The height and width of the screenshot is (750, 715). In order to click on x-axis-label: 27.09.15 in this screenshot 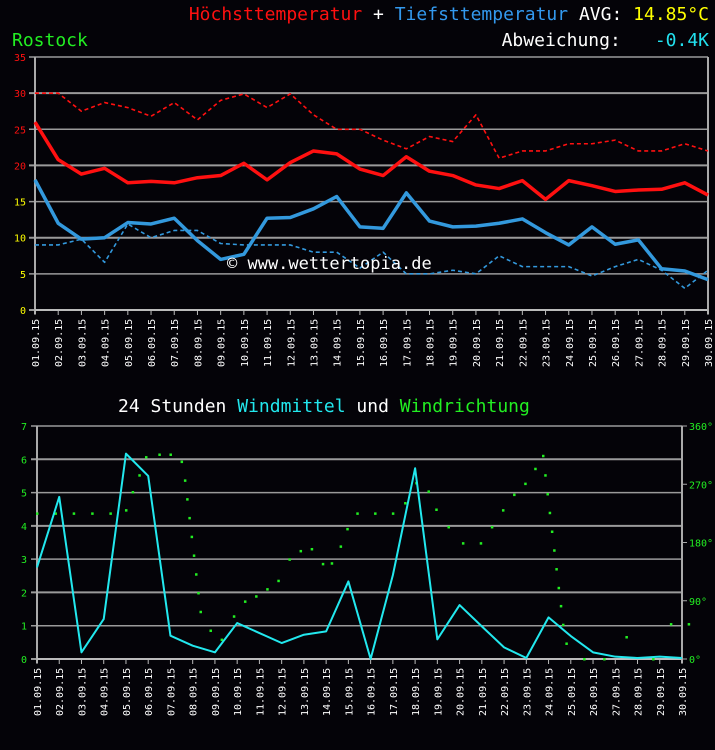, I will do `click(639, 343)`.